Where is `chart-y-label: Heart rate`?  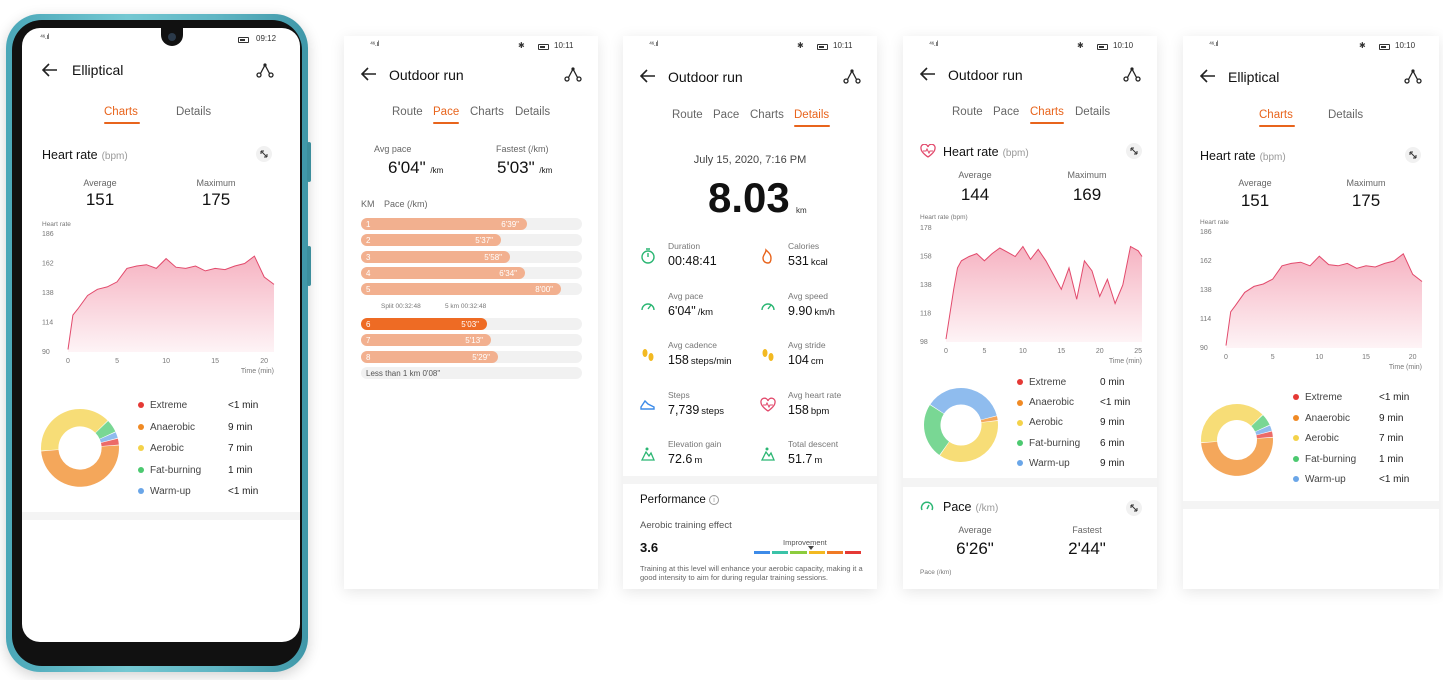 chart-y-label: Heart rate is located at coordinates (1214, 222).